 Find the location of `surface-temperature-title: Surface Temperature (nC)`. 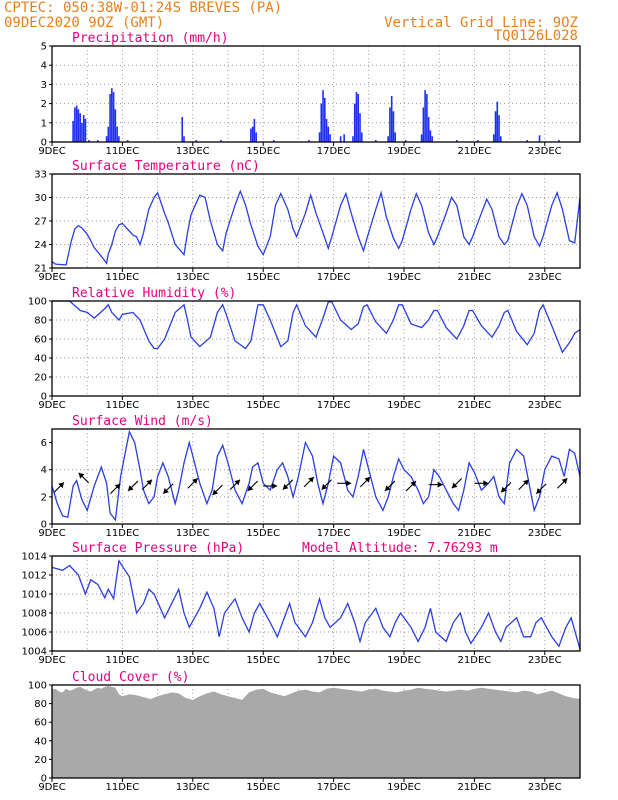

surface-temperature-title: Surface Temperature (nC) is located at coordinates (166, 166).